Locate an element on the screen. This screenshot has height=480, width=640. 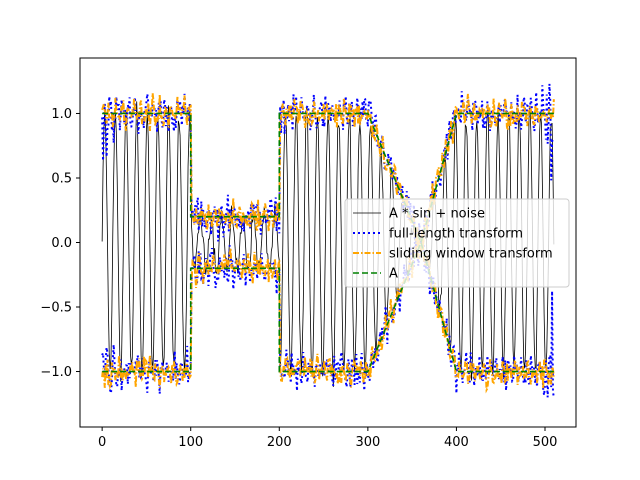
legend-label: A * sin + noise is located at coordinates (437, 214).